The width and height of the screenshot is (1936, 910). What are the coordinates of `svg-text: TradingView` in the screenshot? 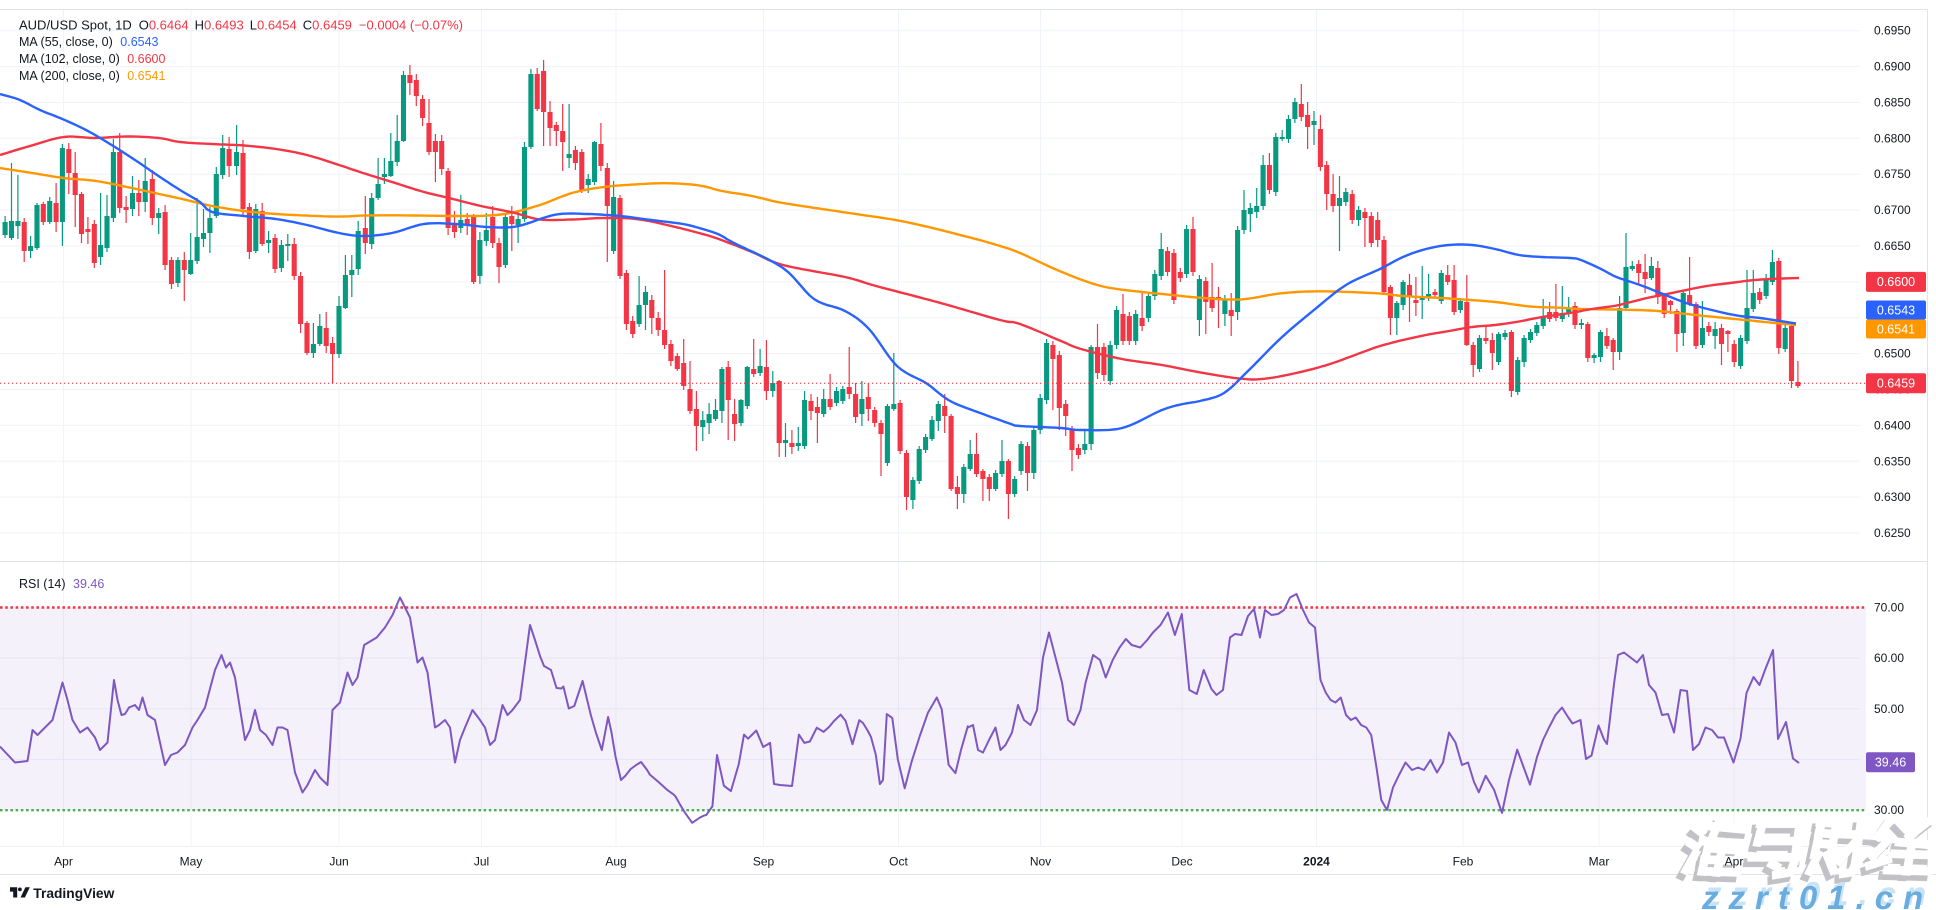 It's located at (73, 893).